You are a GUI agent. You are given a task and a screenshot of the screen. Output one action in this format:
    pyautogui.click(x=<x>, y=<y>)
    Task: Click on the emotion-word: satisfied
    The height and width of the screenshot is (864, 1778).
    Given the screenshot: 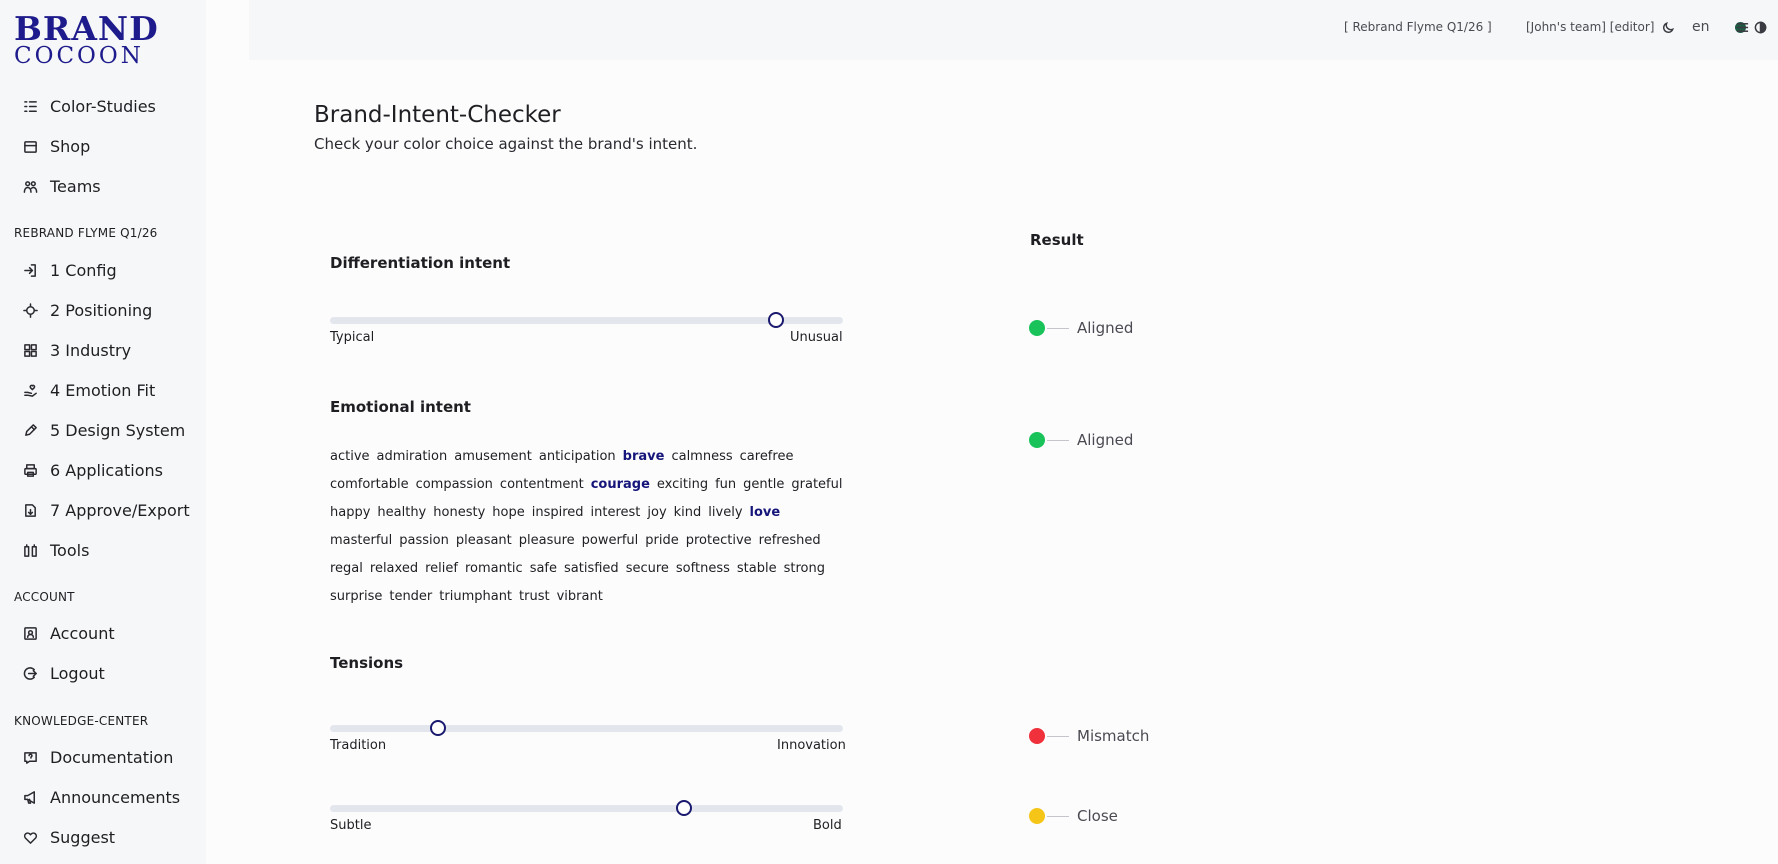 What is the action you would take?
    pyautogui.click(x=591, y=568)
    